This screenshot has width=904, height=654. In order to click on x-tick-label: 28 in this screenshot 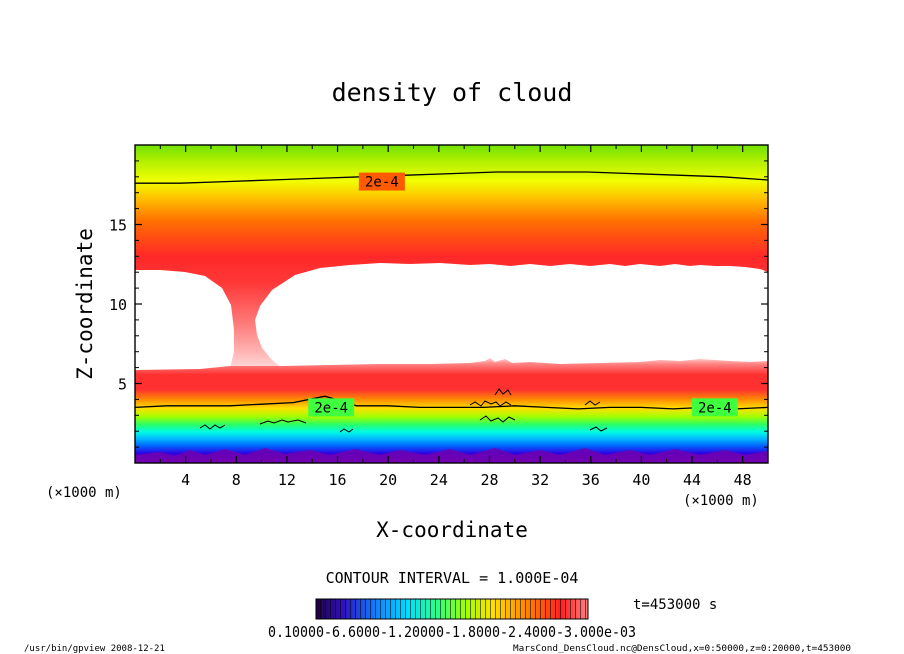, I will do `click(489, 480)`.